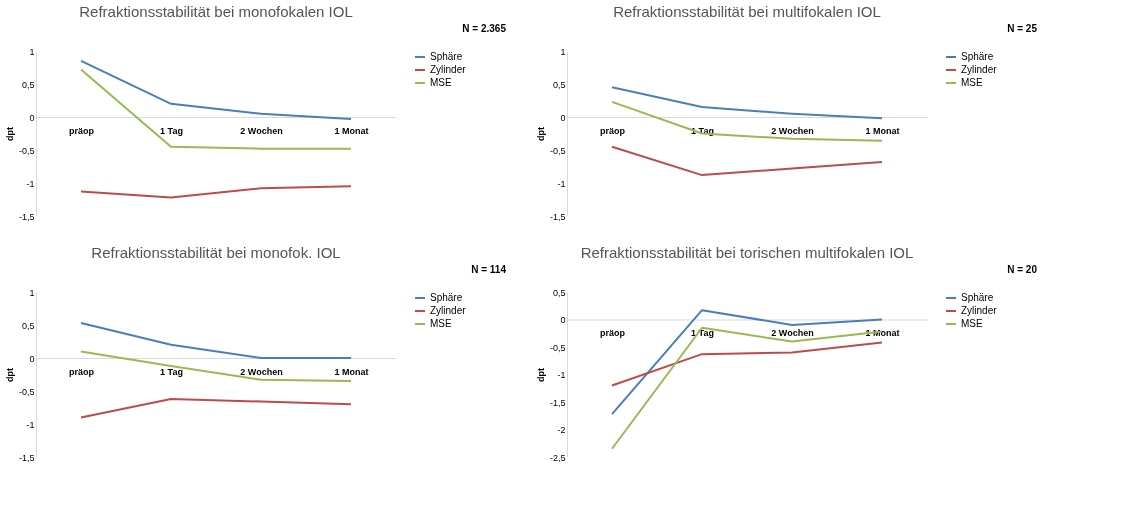  I want to click on chart-title: Refraktionsstabilität bei multifokalen IOL, so click(747, 11).